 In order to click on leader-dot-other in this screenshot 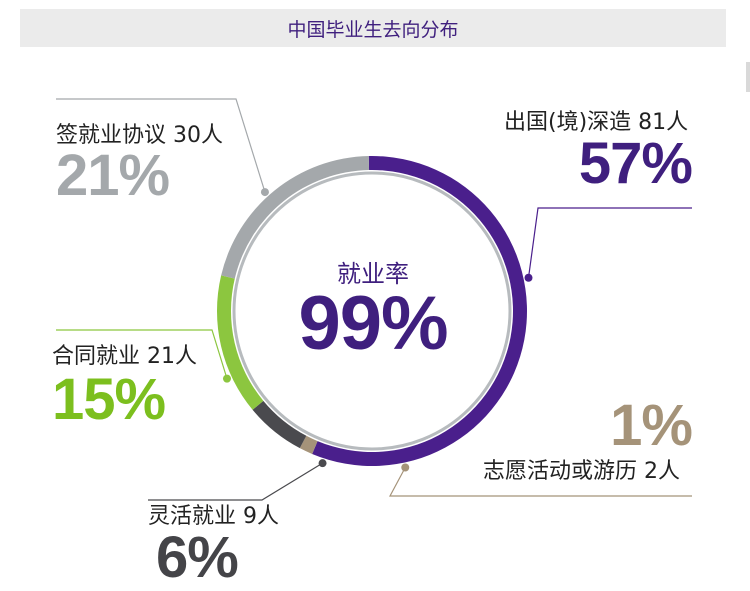, I will do `click(405, 467)`.